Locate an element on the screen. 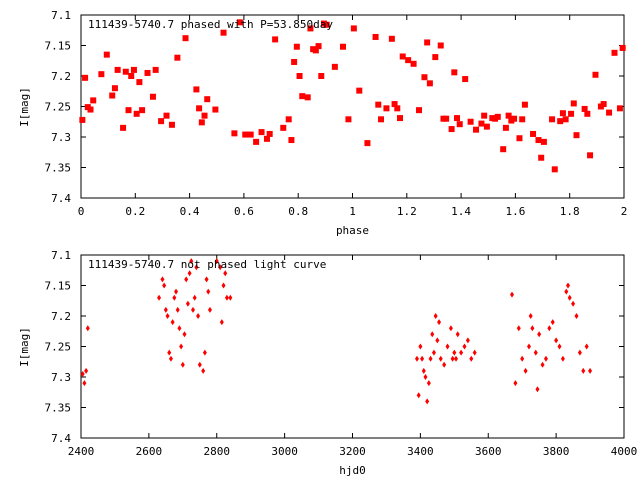 The width and height of the screenshot is (640, 480). x-tick-label: 2800 is located at coordinates (217, 451).